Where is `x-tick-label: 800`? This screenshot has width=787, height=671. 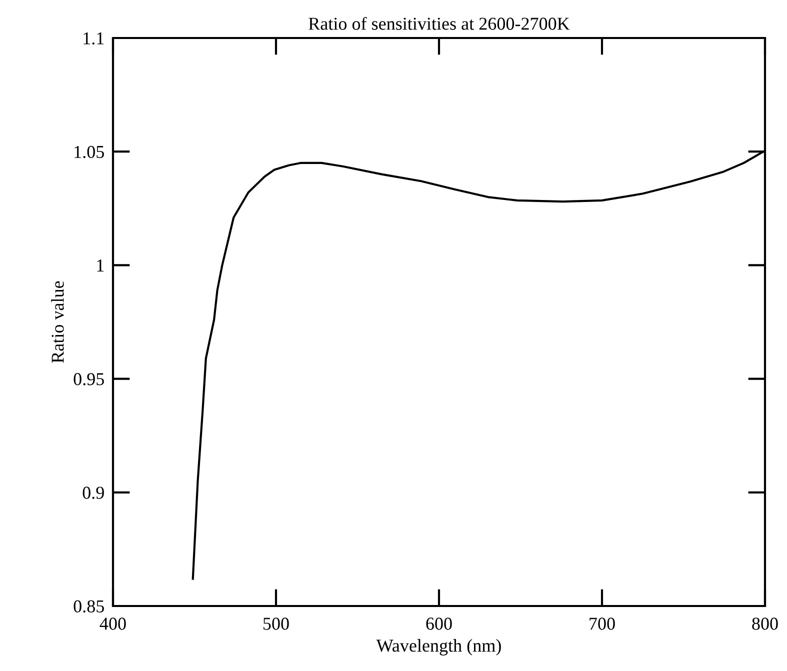 x-tick-label: 800 is located at coordinates (765, 624).